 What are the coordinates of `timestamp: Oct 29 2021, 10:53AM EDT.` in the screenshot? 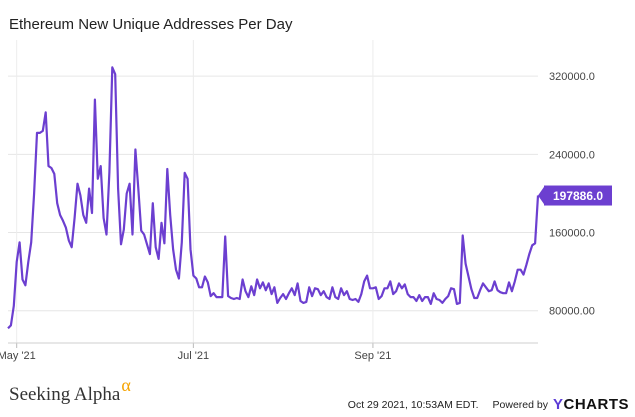 It's located at (413, 404).